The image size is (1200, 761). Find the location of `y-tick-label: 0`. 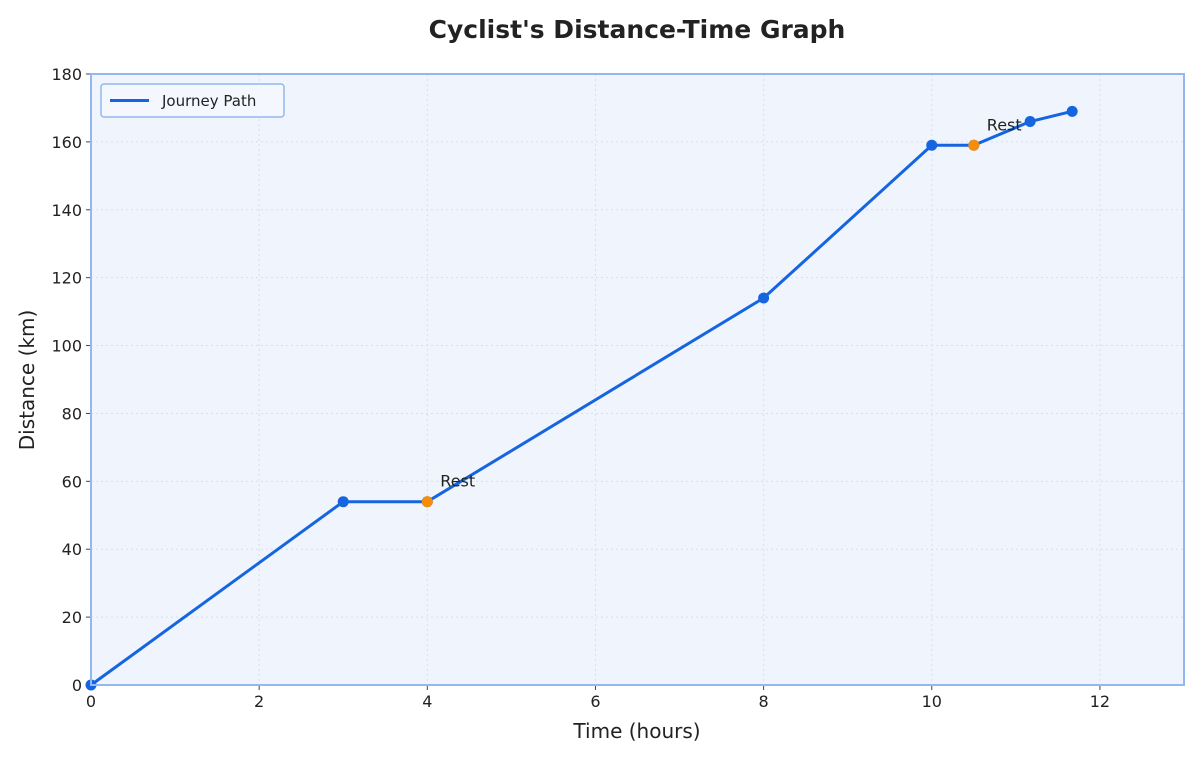

y-tick-label: 0 is located at coordinates (77, 685).